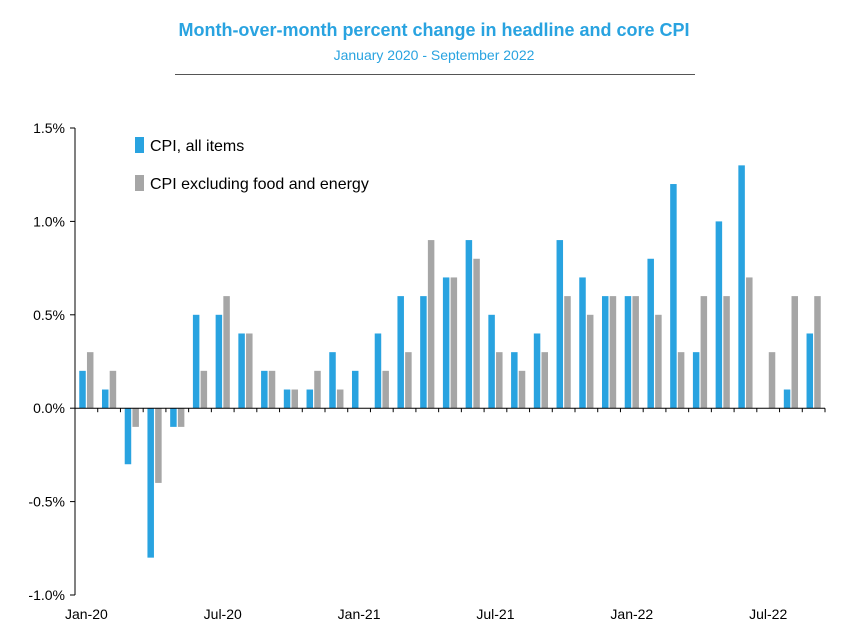  What do you see at coordinates (197, 146) in the screenshot?
I see `legend-label-cpi-all-items: CPI, all items` at bounding box center [197, 146].